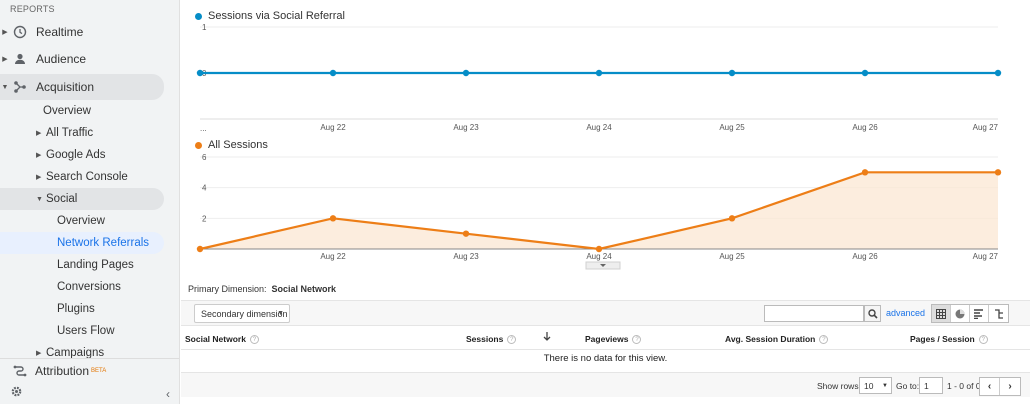  What do you see at coordinates (20, 59) in the screenshot?
I see `person-icon` at bounding box center [20, 59].